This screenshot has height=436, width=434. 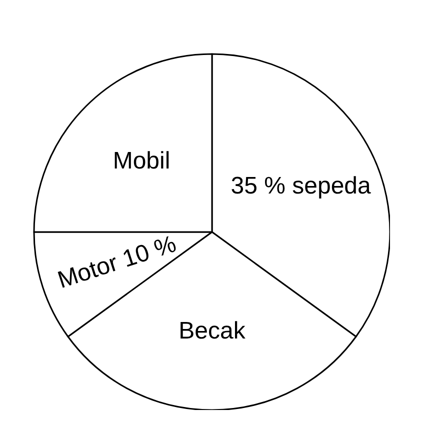 What do you see at coordinates (117, 262) in the screenshot?
I see `slice-label: Motor 10 %` at bounding box center [117, 262].